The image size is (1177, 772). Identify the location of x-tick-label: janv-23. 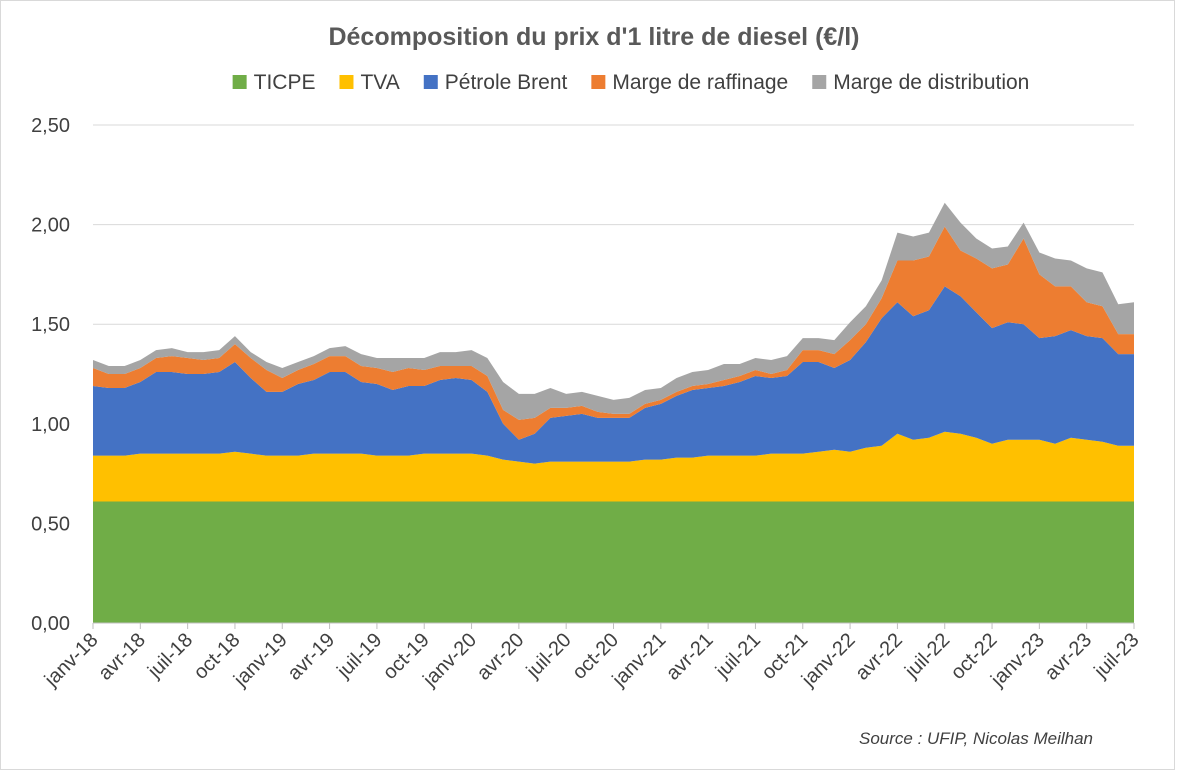
(1017, 660).